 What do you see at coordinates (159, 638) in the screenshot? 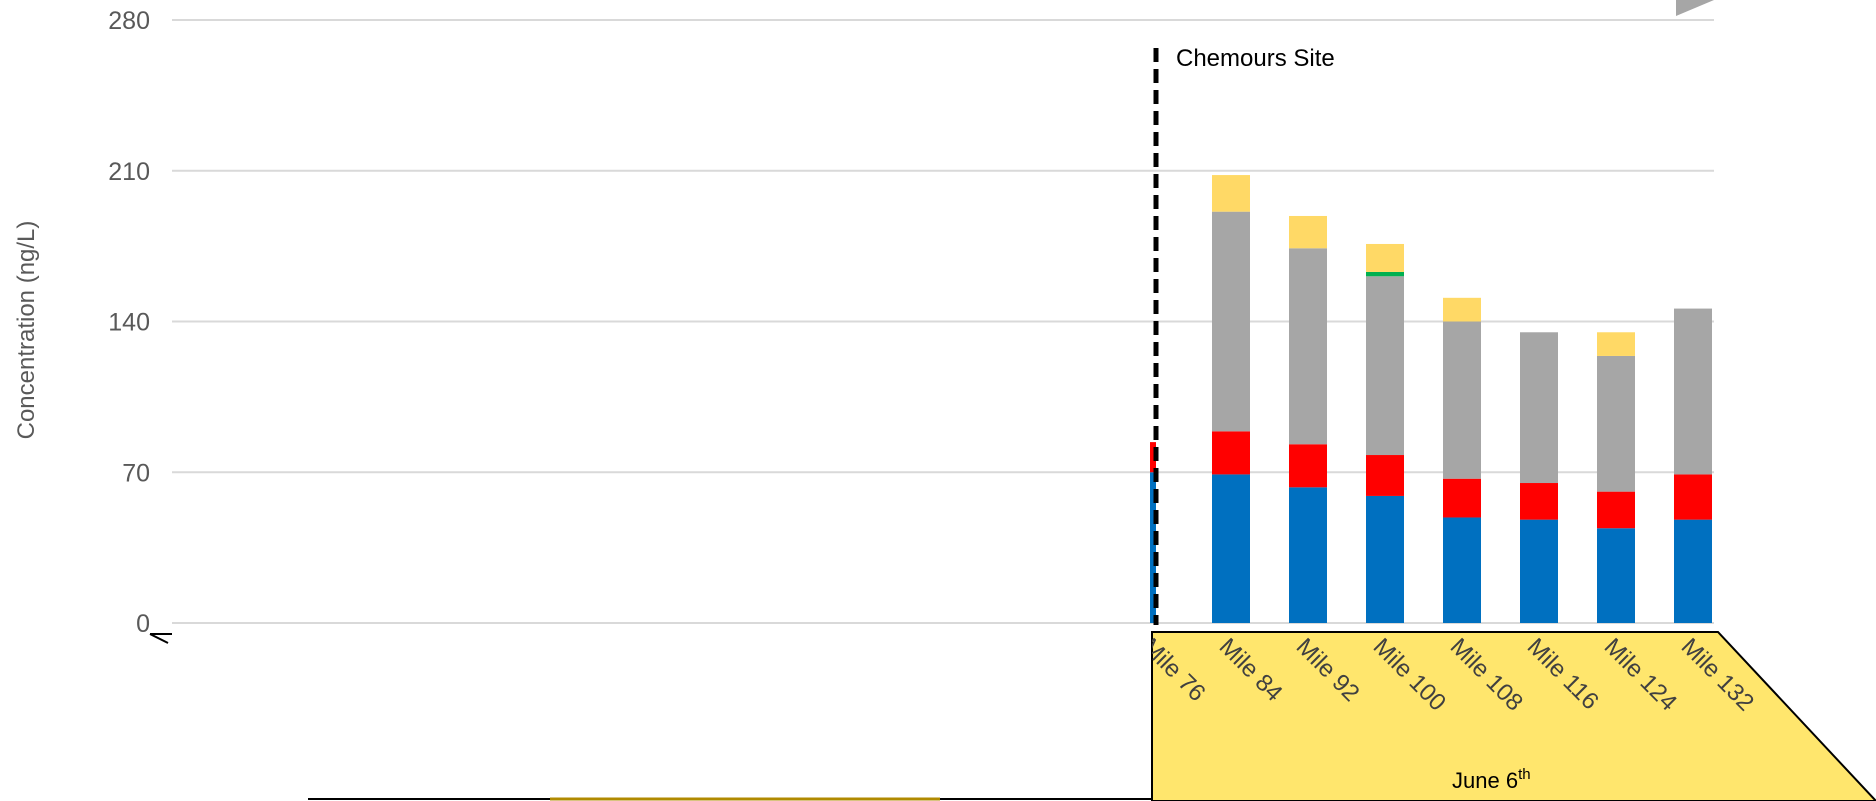
I see `baseline-stub` at bounding box center [159, 638].